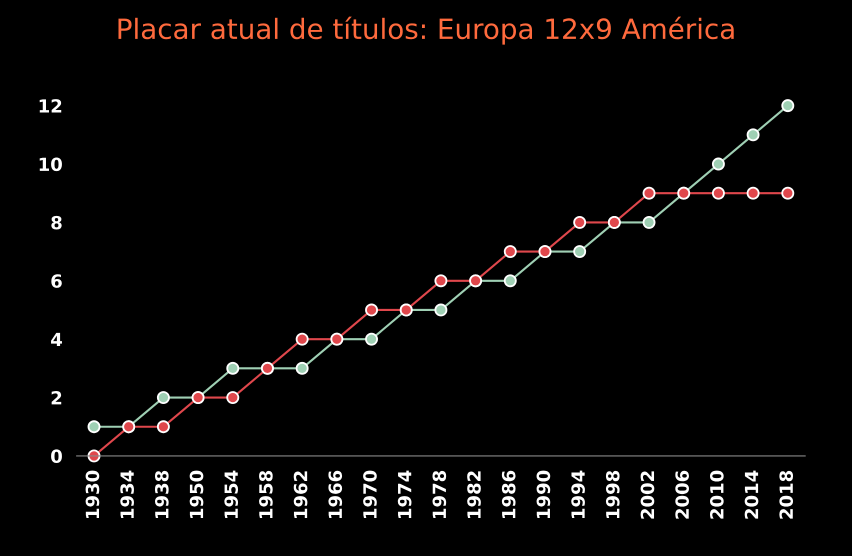 This screenshot has height=556, width=852. I want to click on x-tick-label: 1930, so click(93, 494).